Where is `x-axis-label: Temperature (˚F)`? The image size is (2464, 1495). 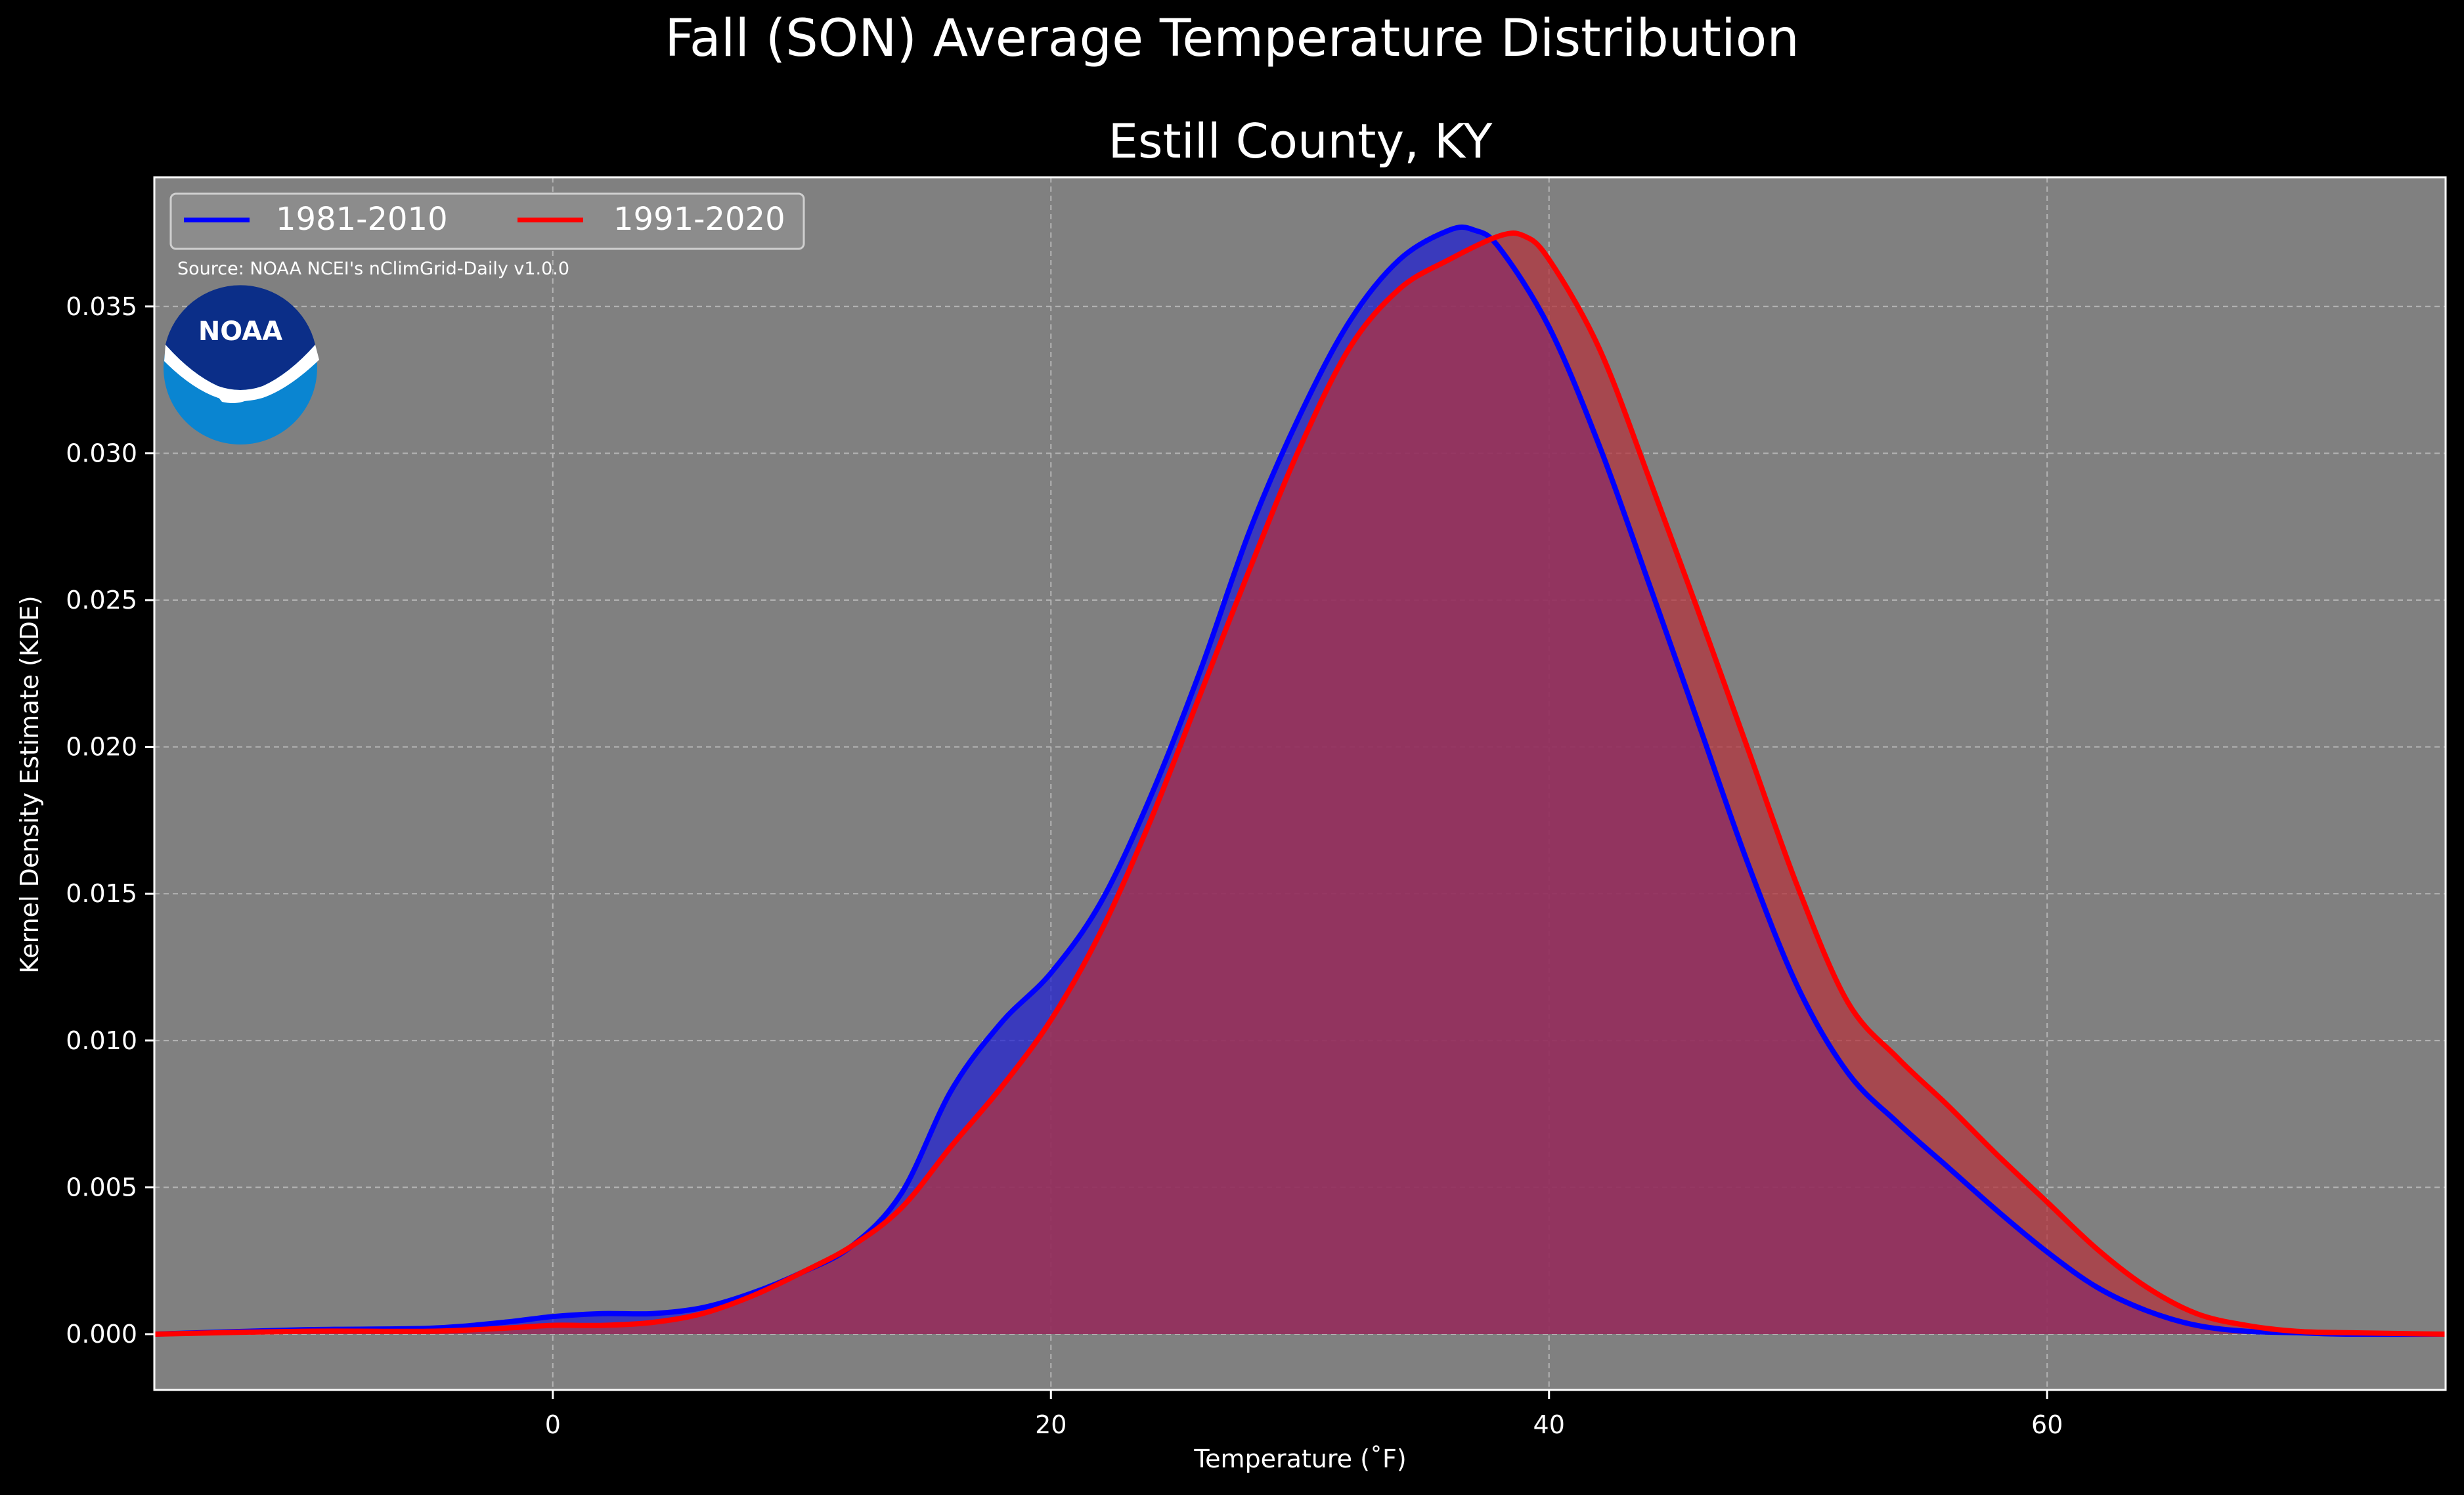 x-axis-label: Temperature (˚F) is located at coordinates (1299, 1458).